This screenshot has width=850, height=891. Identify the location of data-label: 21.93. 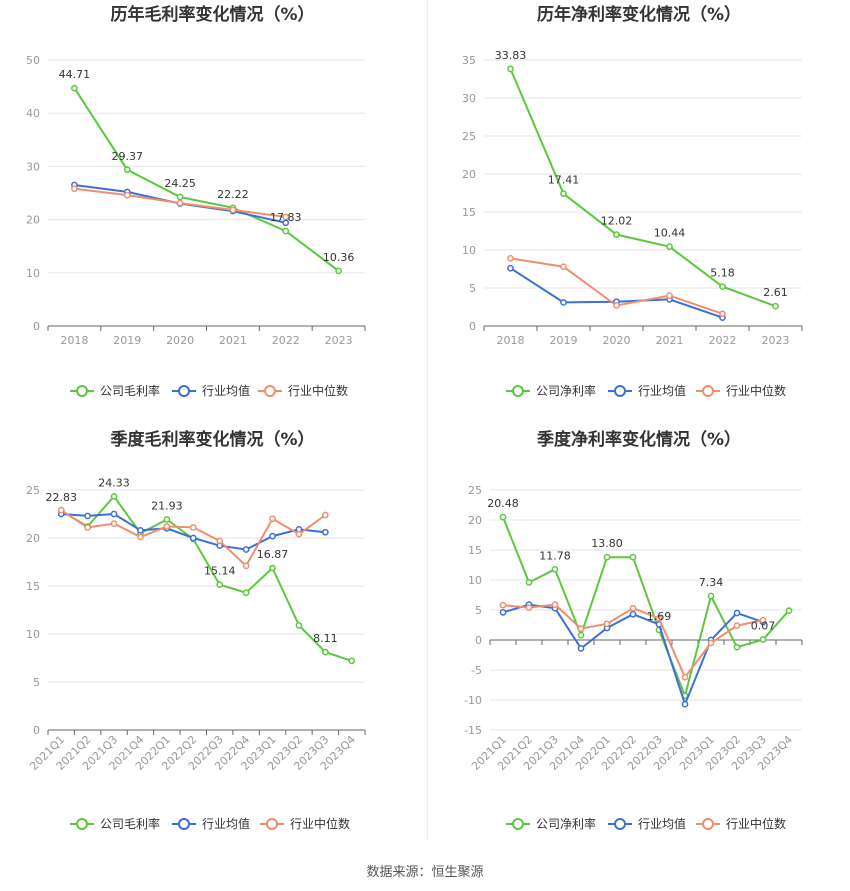
(167, 505).